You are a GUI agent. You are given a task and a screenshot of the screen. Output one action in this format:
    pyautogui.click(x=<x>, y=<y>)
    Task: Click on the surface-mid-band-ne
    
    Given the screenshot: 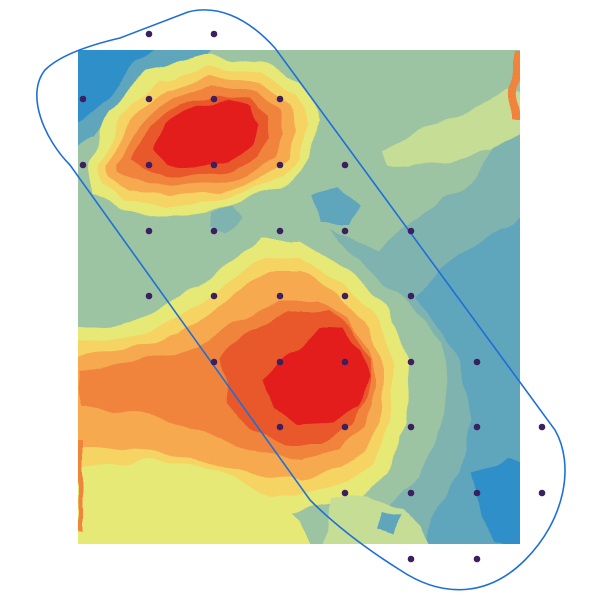 What is the action you would take?
    pyautogui.click(x=450, y=130)
    